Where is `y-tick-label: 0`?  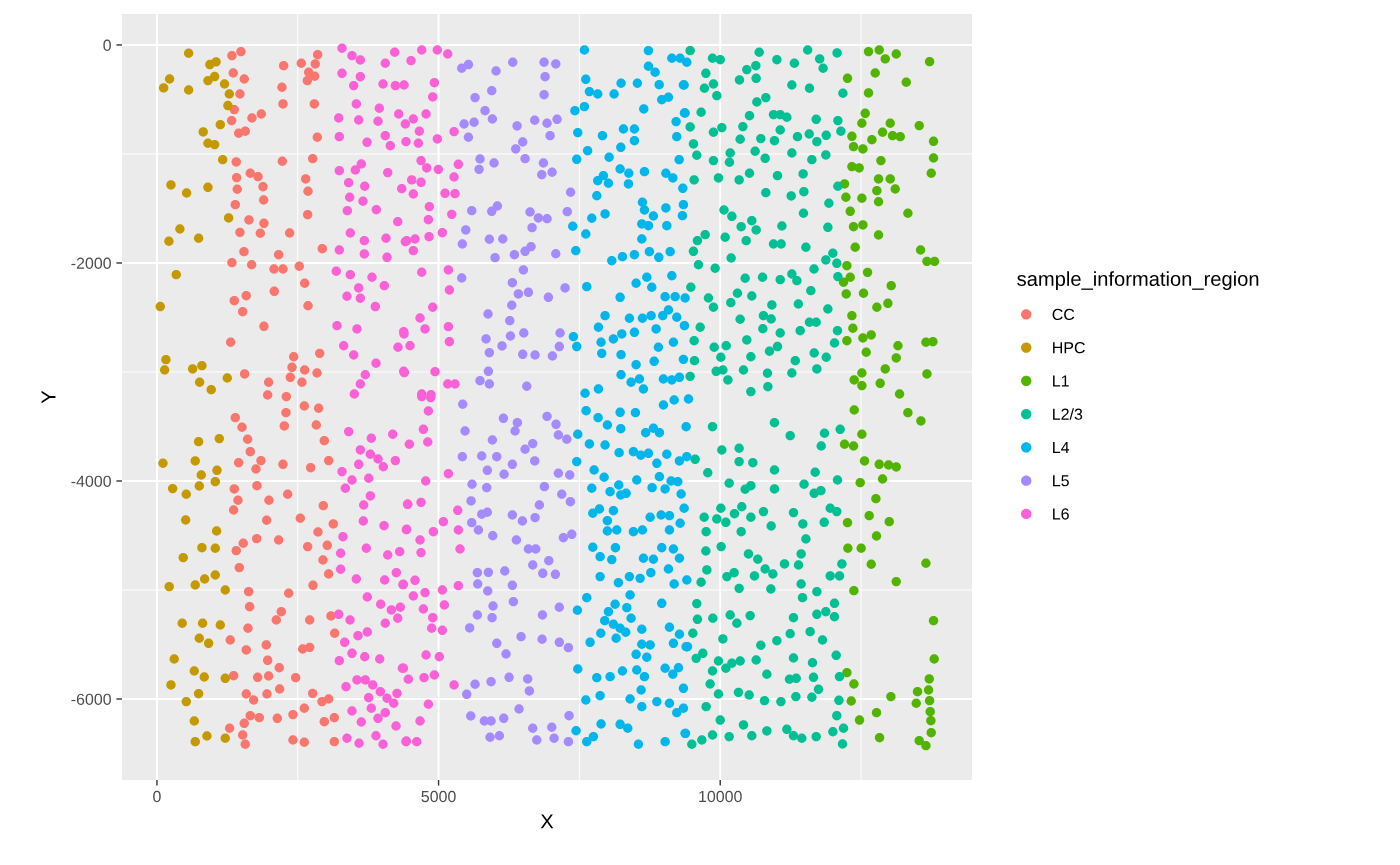 y-tick-label: 0 is located at coordinates (107, 45).